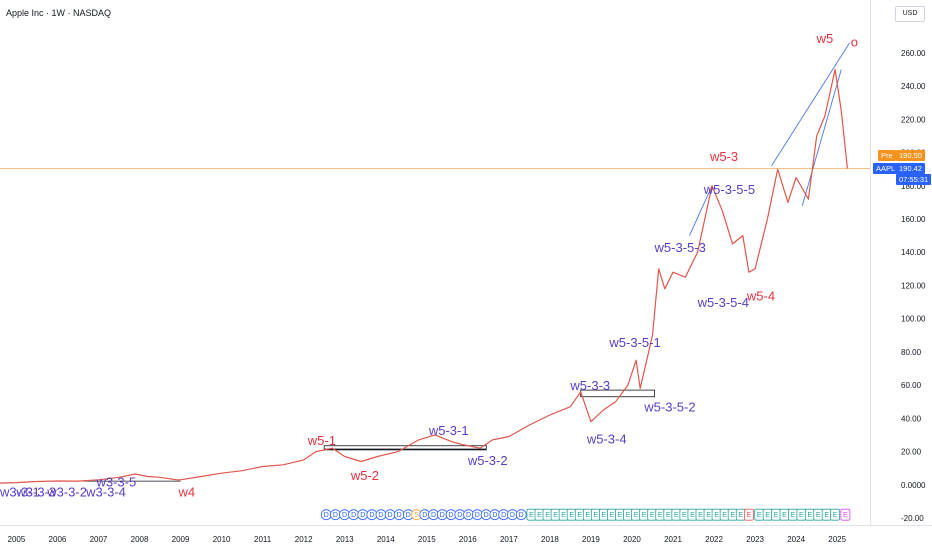  Describe the element at coordinates (913, 252) in the screenshot. I see `y-tick-label: 140.00` at that location.